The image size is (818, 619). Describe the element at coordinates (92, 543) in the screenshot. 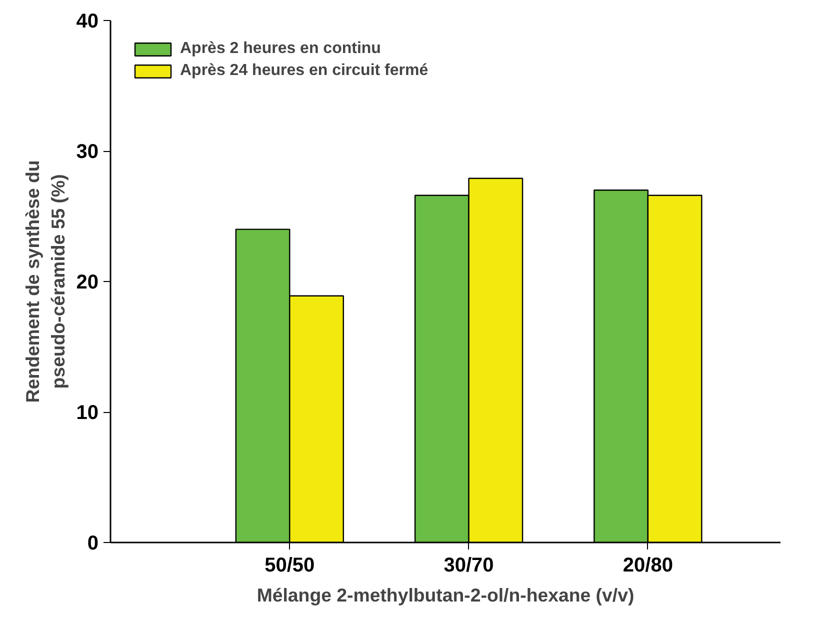

I see `y-tick-label: 0` at that location.